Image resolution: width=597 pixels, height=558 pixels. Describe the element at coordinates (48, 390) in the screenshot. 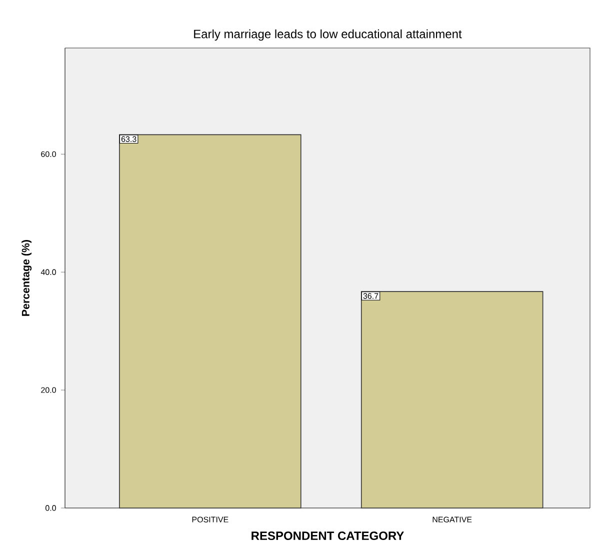

I see `y-tick-label: 20.0` at that location.